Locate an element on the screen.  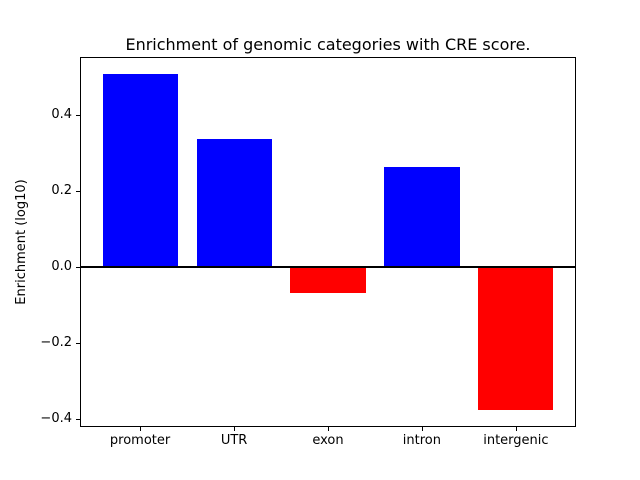
bar-intergenic is located at coordinates (516, 339).